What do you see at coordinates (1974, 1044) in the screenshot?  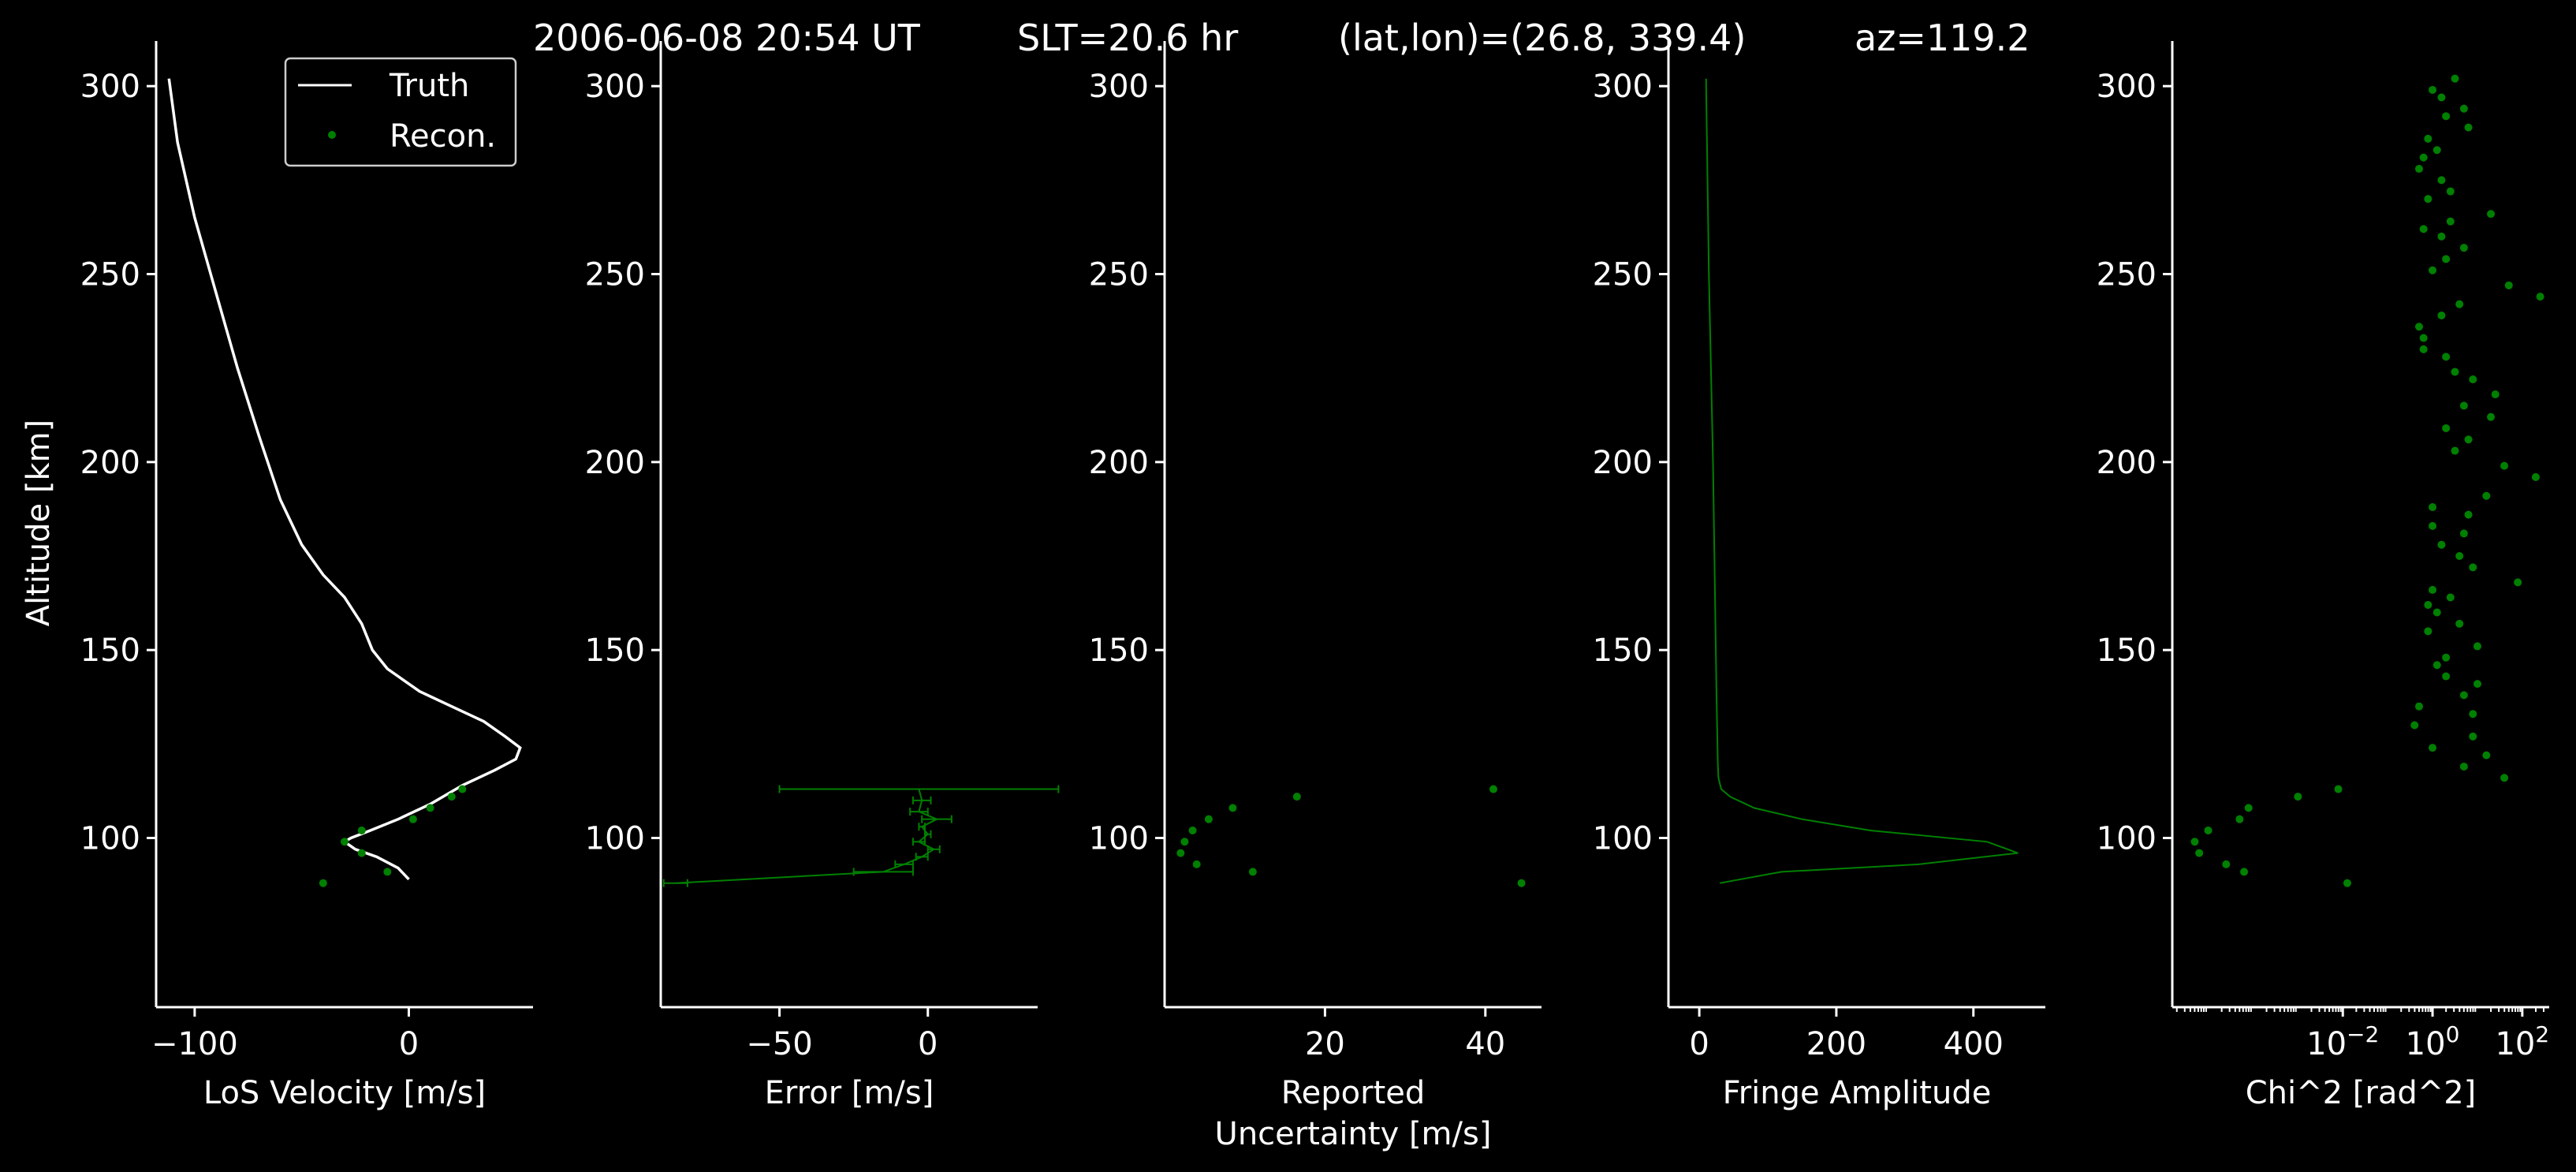 I see `x-tick-label: 400` at bounding box center [1974, 1044].